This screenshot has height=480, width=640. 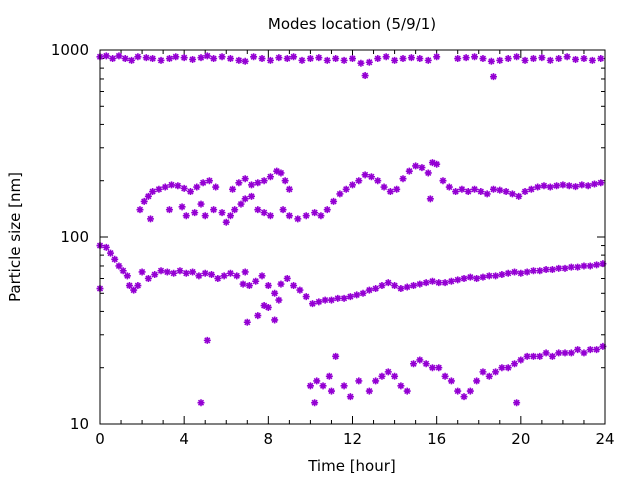 I want to click on x-tick-label: 12, so click(x=352, y=439).